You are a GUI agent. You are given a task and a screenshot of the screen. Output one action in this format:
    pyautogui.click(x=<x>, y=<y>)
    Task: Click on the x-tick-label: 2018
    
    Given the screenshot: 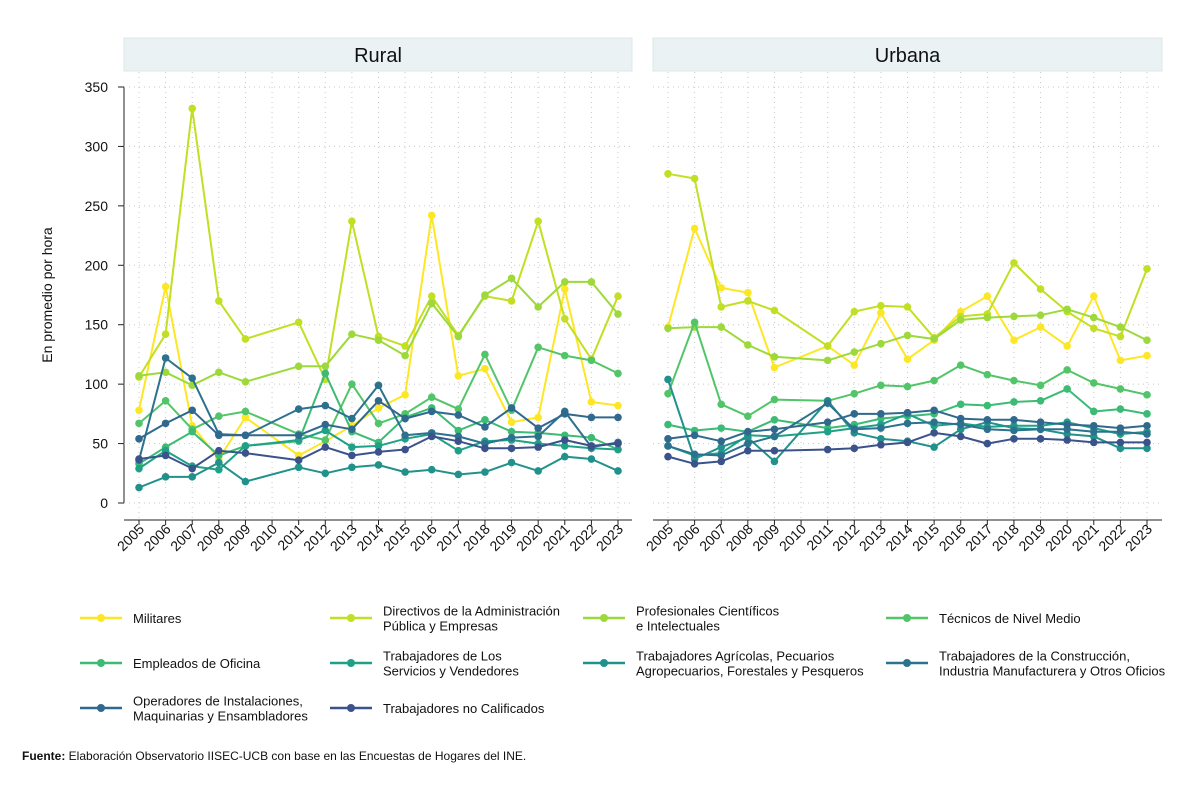 What is the action you would take?
    pyautogui.click(x=476, y=537)
    